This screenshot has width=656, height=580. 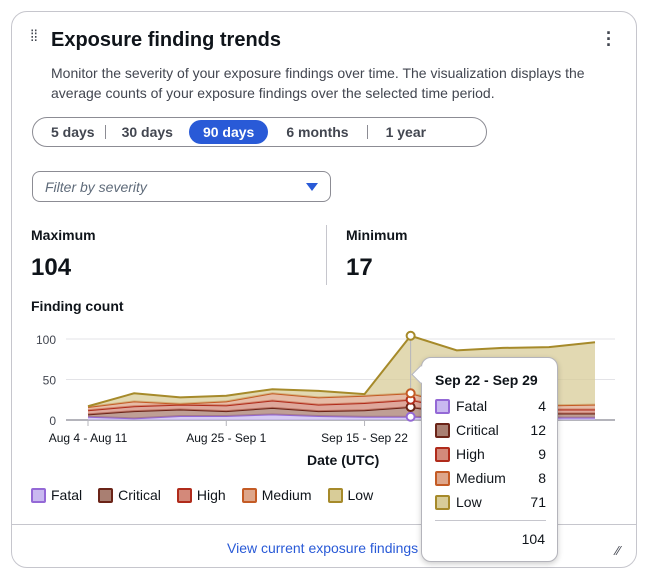 I want to click on range-30-days: 30 days, so click(x=147, y=132).